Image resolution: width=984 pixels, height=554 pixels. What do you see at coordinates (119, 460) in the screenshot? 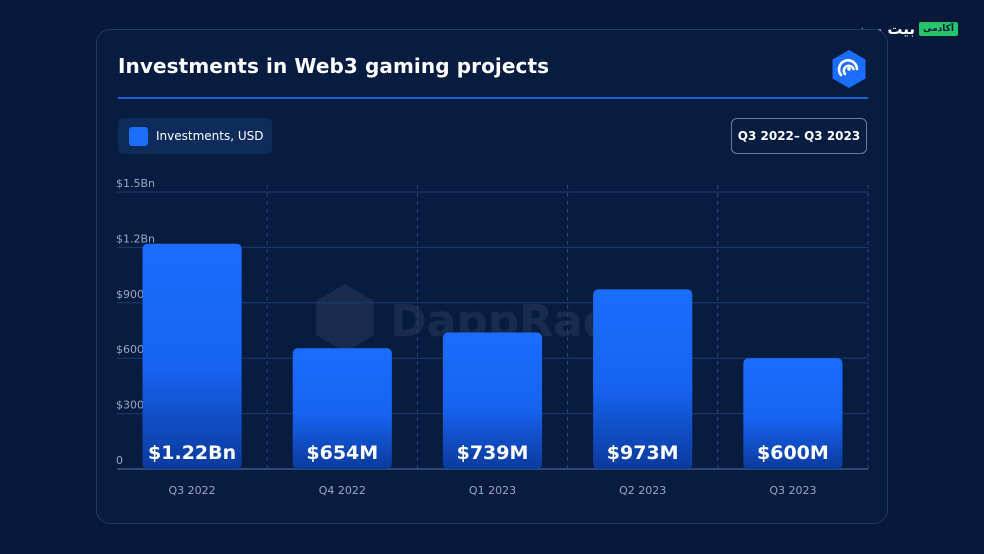
I see `y-tick-label: 0` at bounding box center [119, 460].